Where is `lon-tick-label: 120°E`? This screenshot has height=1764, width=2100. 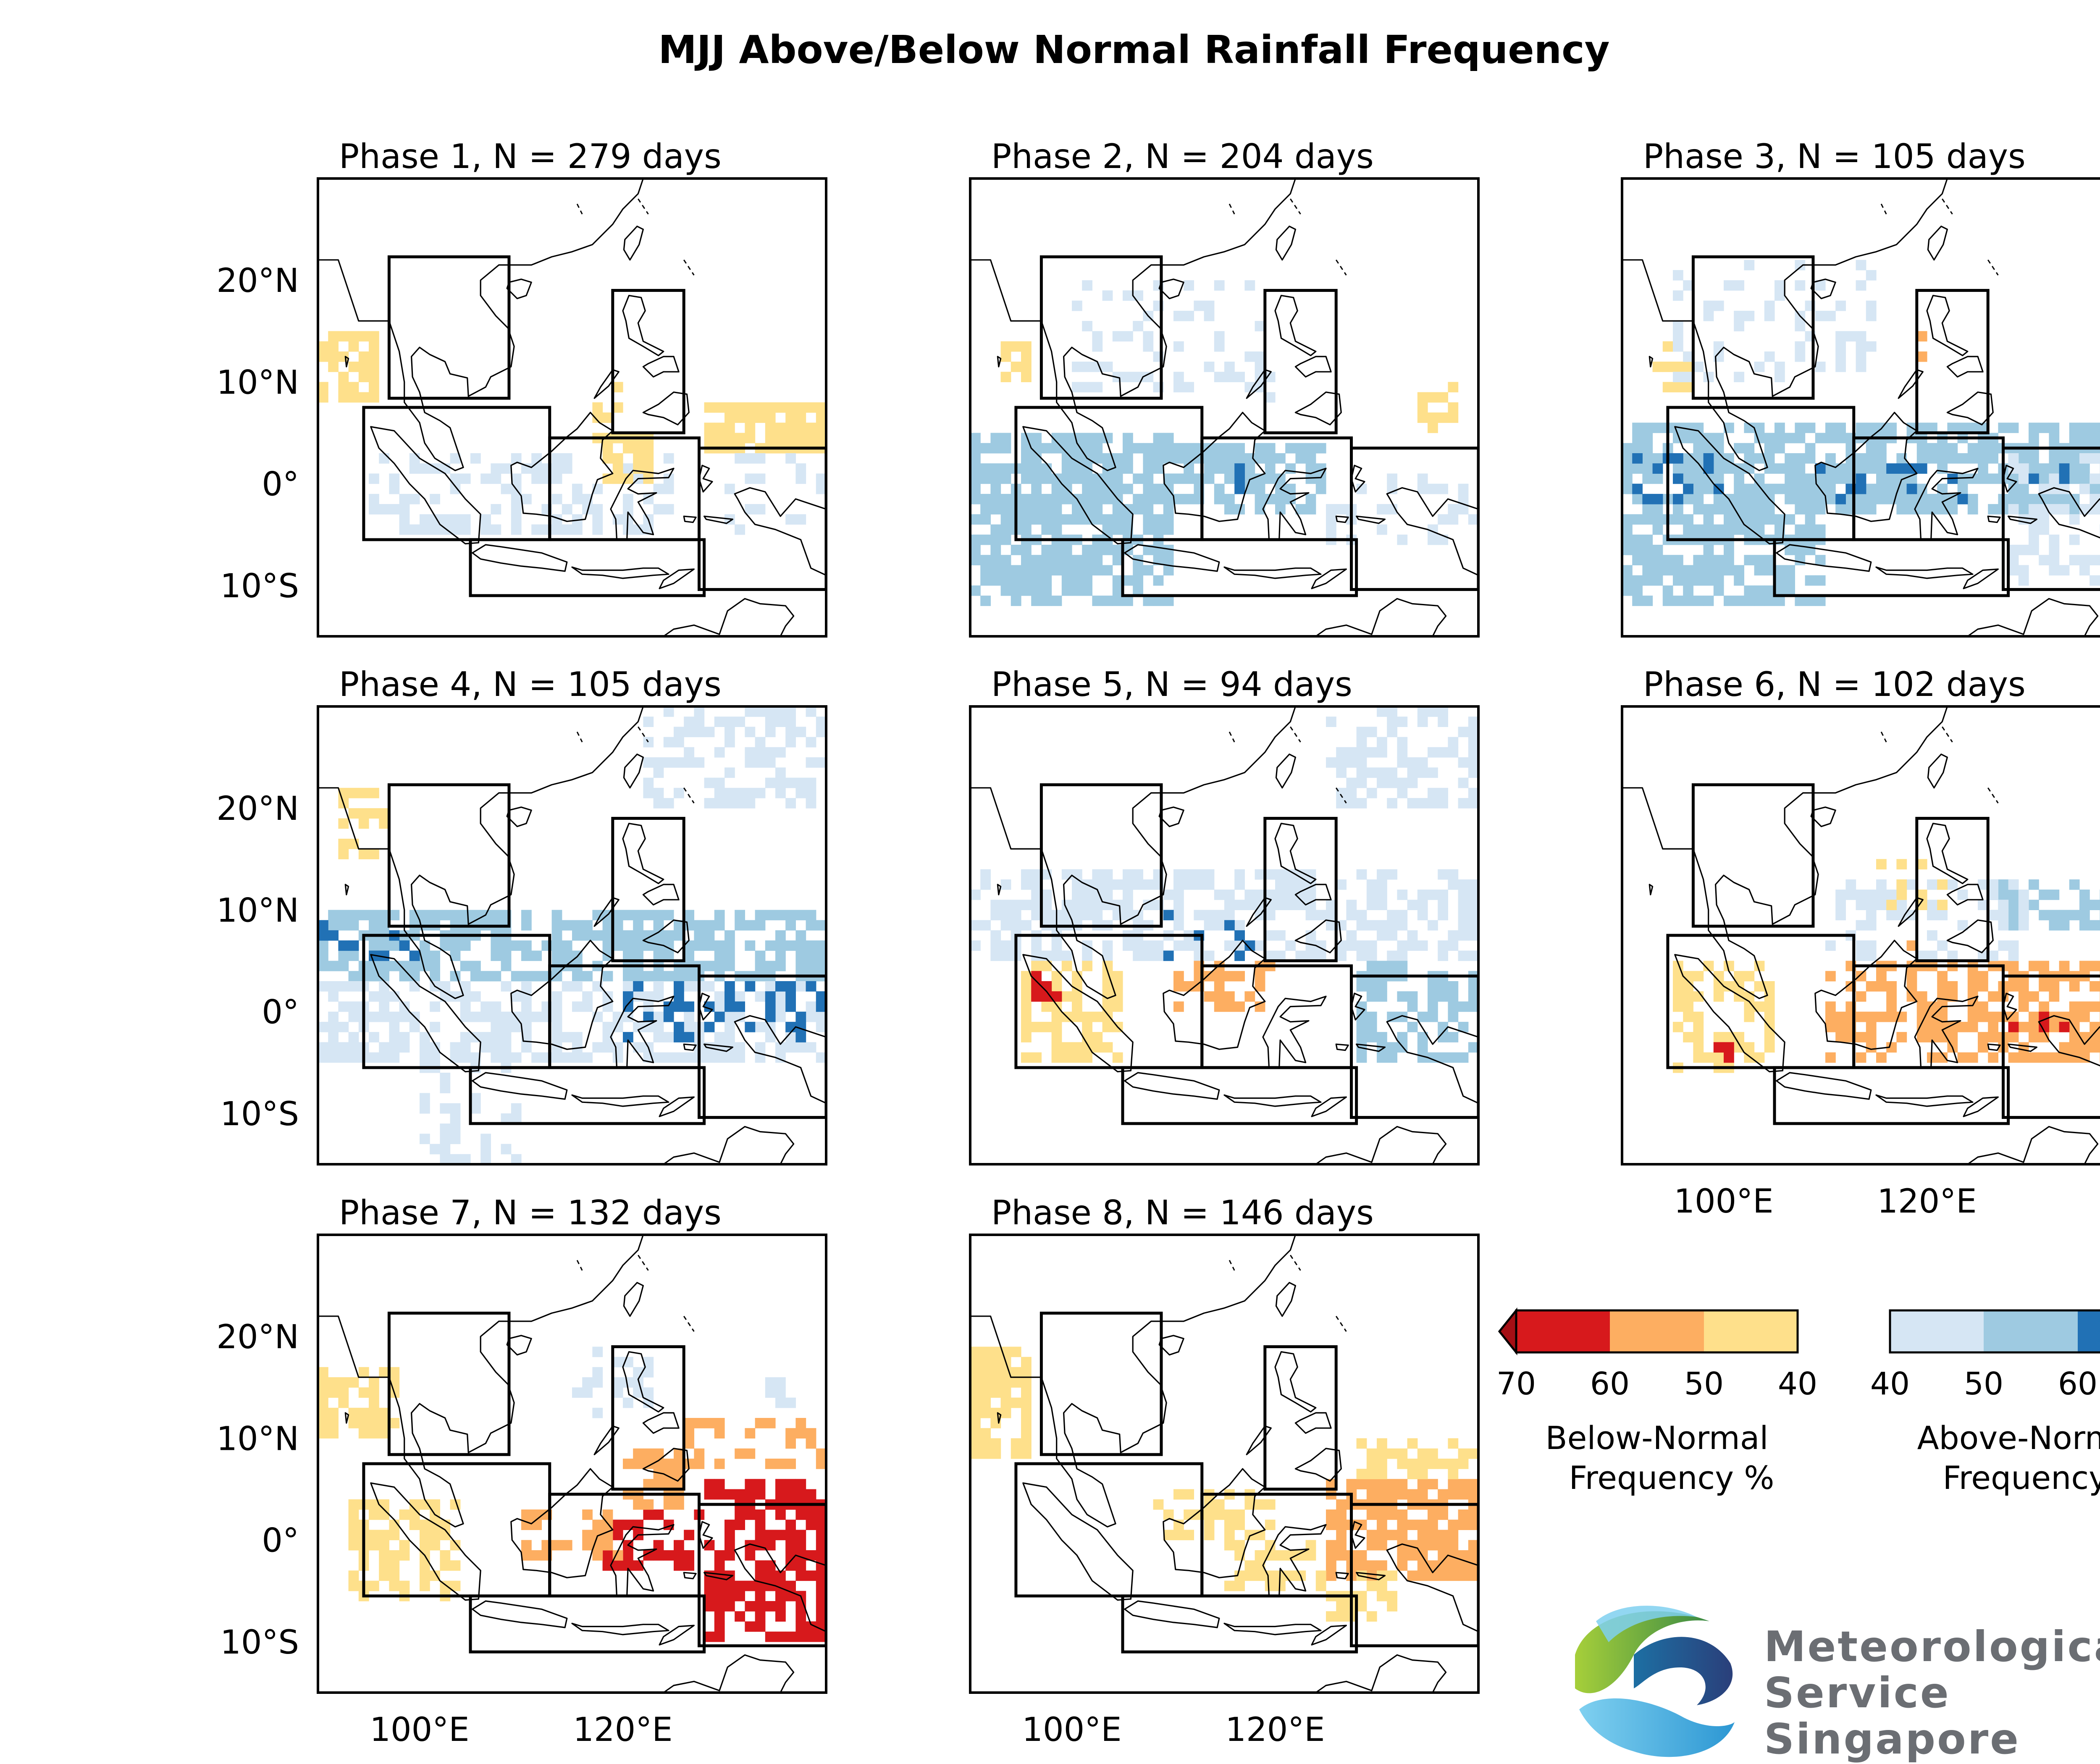
lon-tick-label: 120°E is located at coordinates (1275, 1730).